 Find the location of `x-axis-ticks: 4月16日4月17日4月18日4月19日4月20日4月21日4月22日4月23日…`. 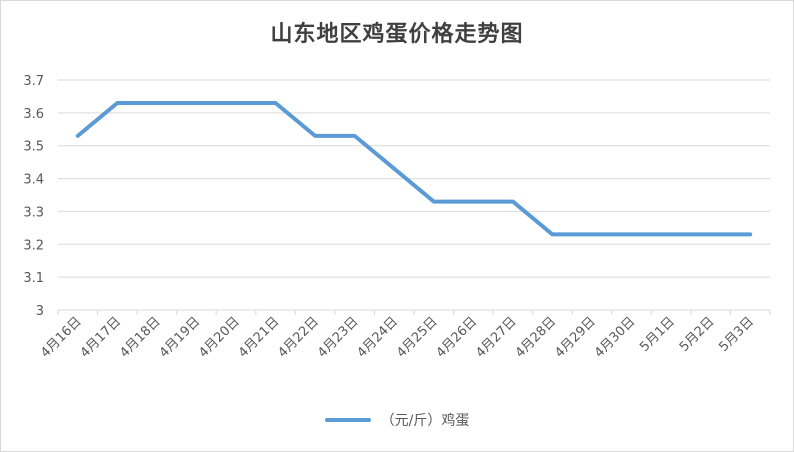

x-axis-ticks: 4月16日4月17日4月18日4月19日4月20日4月21日4月22日4月23日… is located at coordinates (404, 335).